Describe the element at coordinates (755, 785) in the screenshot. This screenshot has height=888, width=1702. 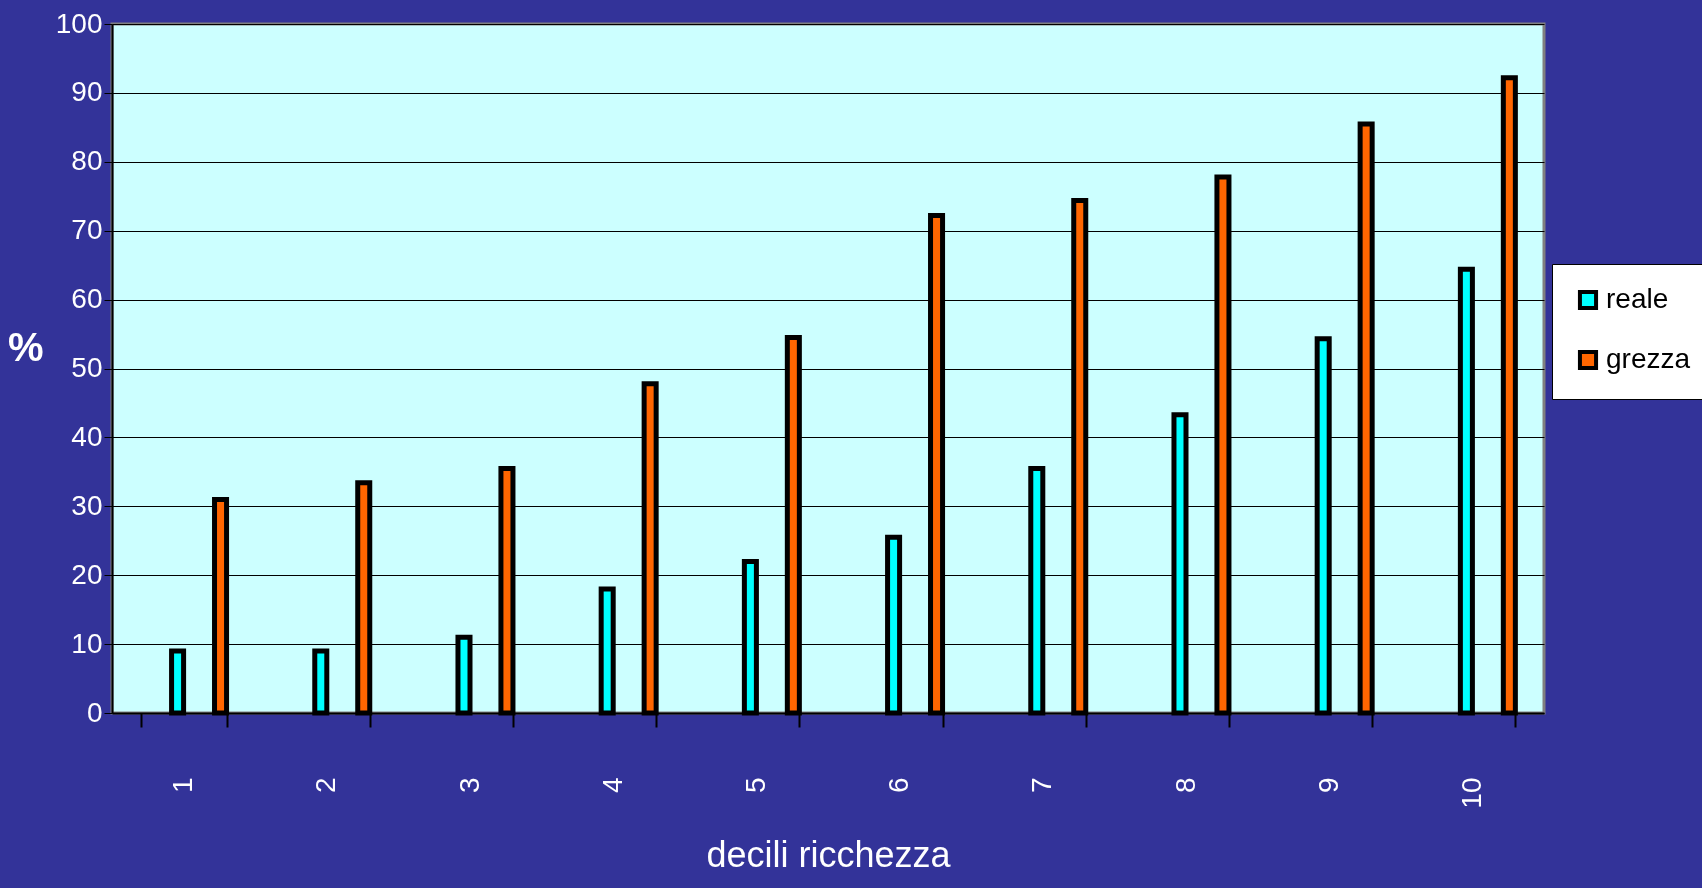
I see `x-tick-label: 5` at that location.